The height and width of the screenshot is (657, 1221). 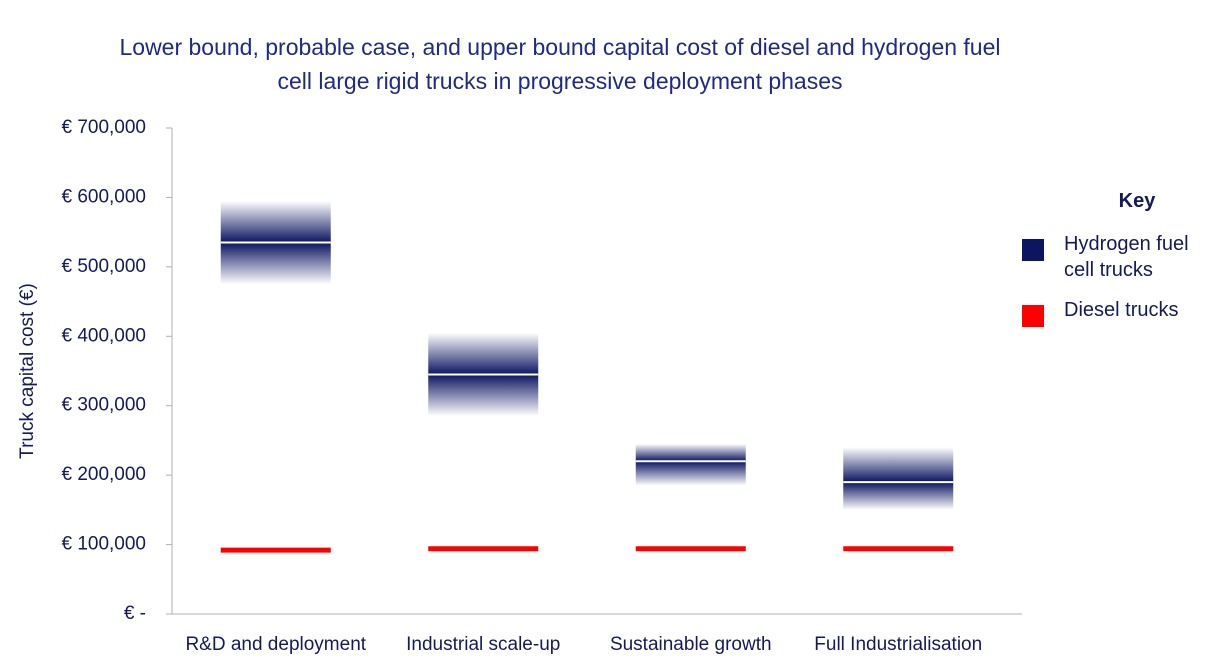 What do you see at coordinates (135, 613) in the screenshot?
I see `y-tick-label: € -` at bounding box center [135, 613].